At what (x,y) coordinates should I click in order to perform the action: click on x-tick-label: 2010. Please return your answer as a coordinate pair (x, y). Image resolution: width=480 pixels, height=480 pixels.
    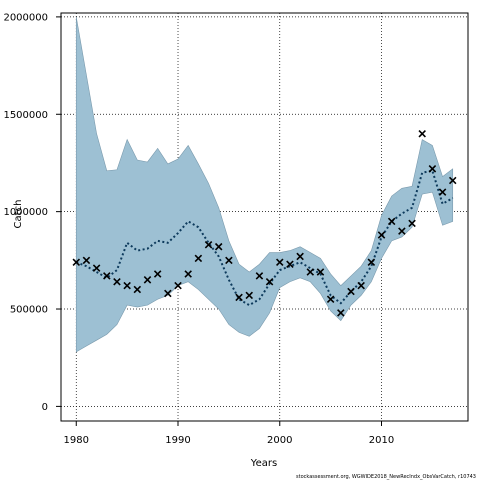
    Looking at the image, I should click on (381, 440).